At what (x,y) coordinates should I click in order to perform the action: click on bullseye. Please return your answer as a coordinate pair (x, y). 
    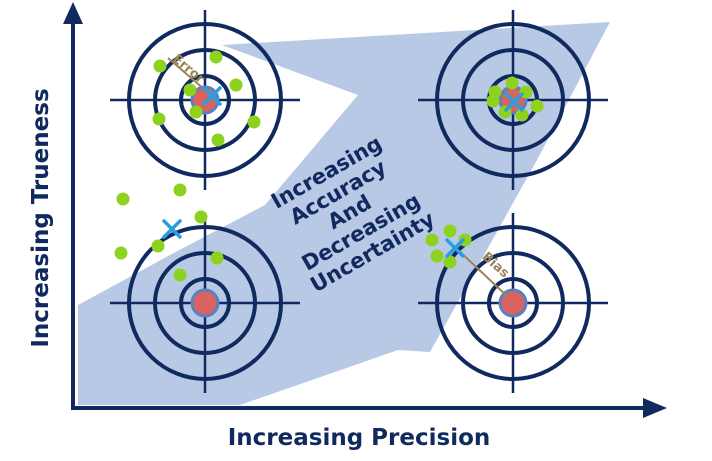
    Looking at the image, I should click on (205, 303).